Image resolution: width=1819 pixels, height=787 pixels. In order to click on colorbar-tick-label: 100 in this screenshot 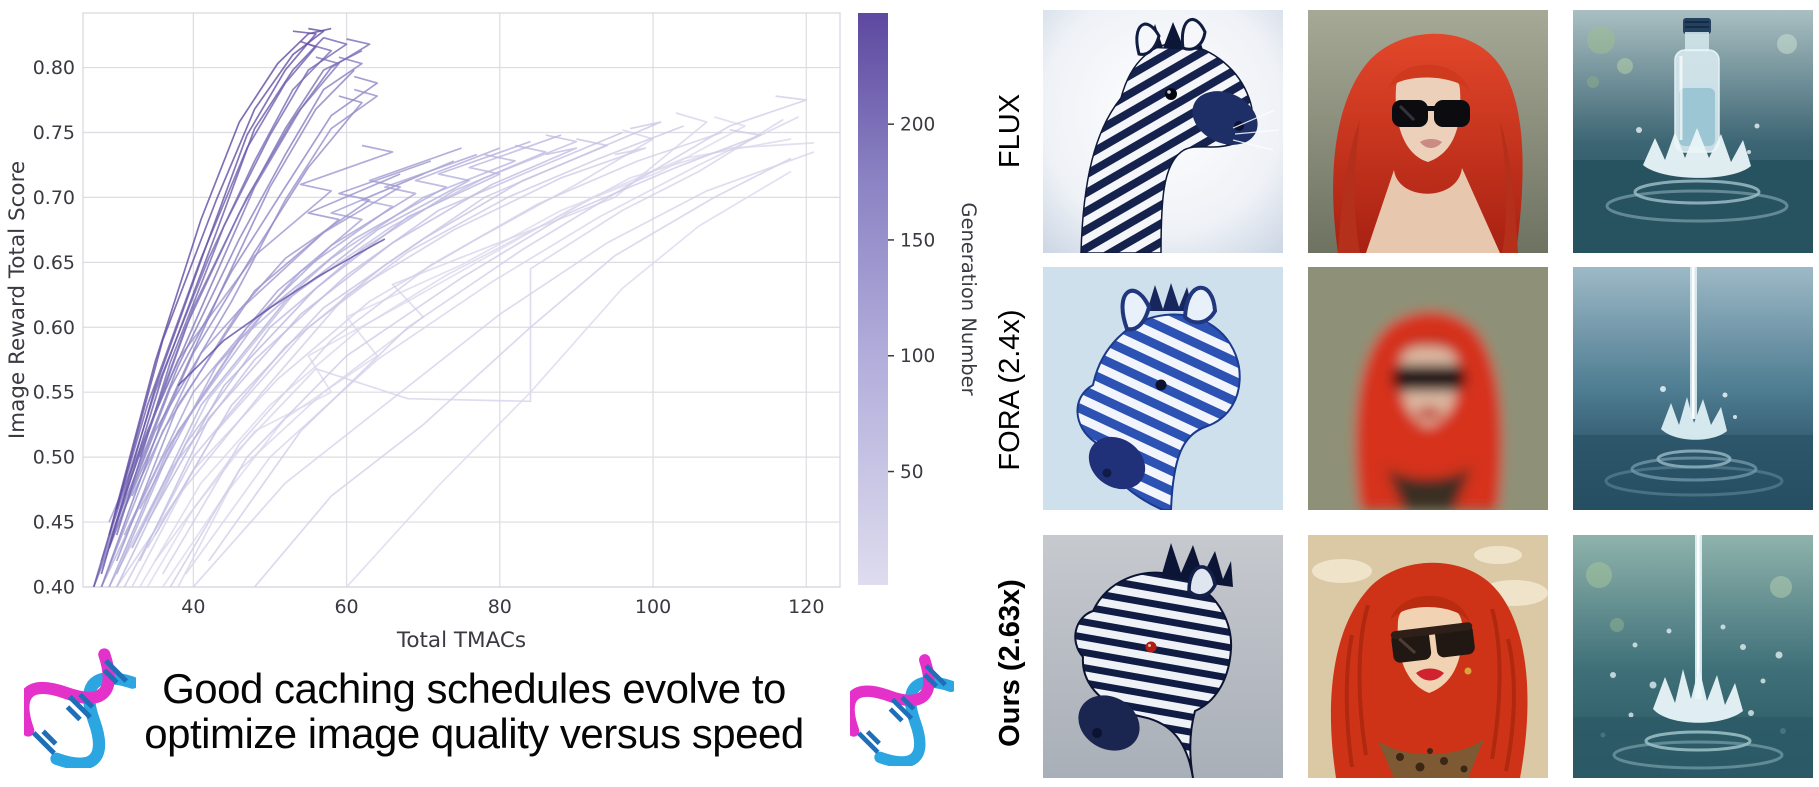, I will do `click(917, 356)`.